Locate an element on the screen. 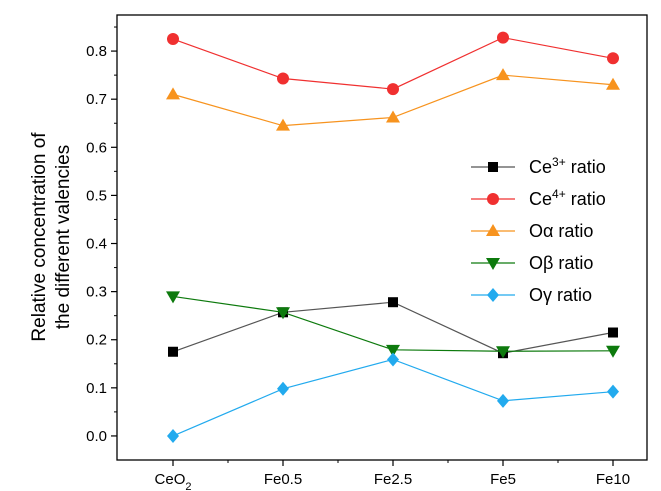 The width and height of the screenshot is (661, 491). legend-entry: Ce4+ ratio is located at coordinates (538, 198).